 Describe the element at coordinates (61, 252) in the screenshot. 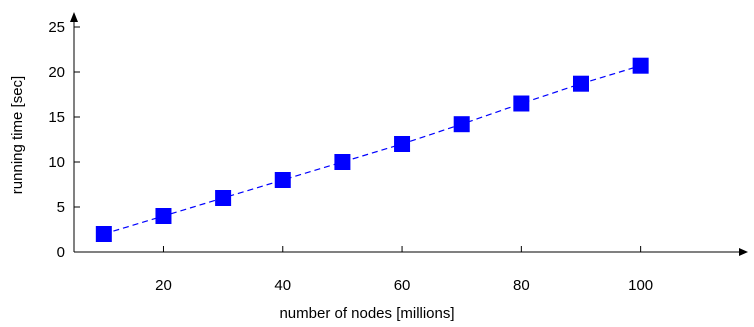

I see `y-tick-label: 0` at that location.